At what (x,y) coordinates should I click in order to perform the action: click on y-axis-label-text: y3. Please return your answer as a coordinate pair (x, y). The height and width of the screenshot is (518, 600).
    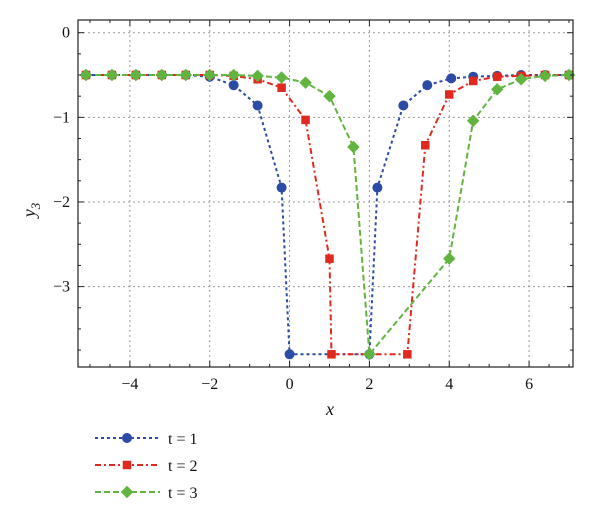
    Looking at the image, I should click on (31, 210).